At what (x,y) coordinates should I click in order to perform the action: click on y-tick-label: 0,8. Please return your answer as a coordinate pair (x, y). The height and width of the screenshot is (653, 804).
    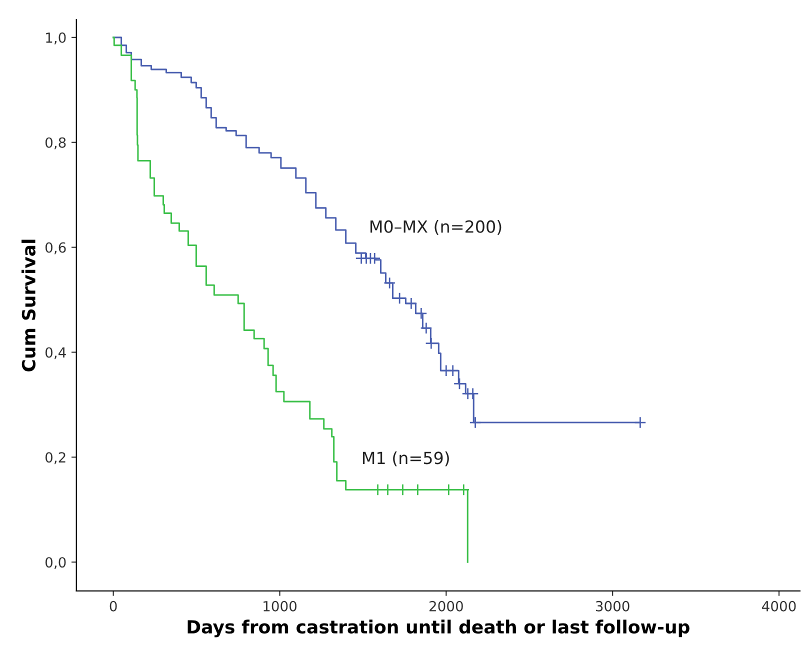
    Looking at the image, I should click on (55, 143).